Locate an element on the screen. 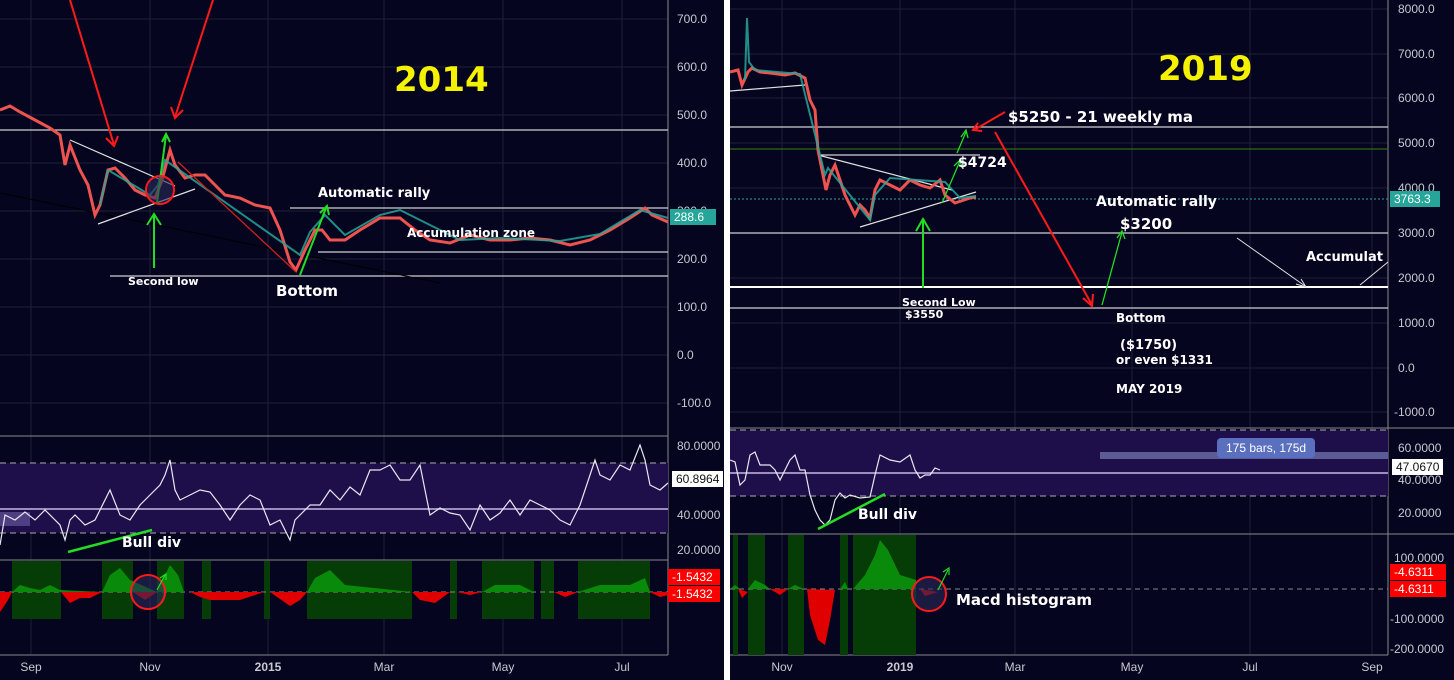  macd-signal-tag: -4.6311 is located at coordinates (1418, 589).